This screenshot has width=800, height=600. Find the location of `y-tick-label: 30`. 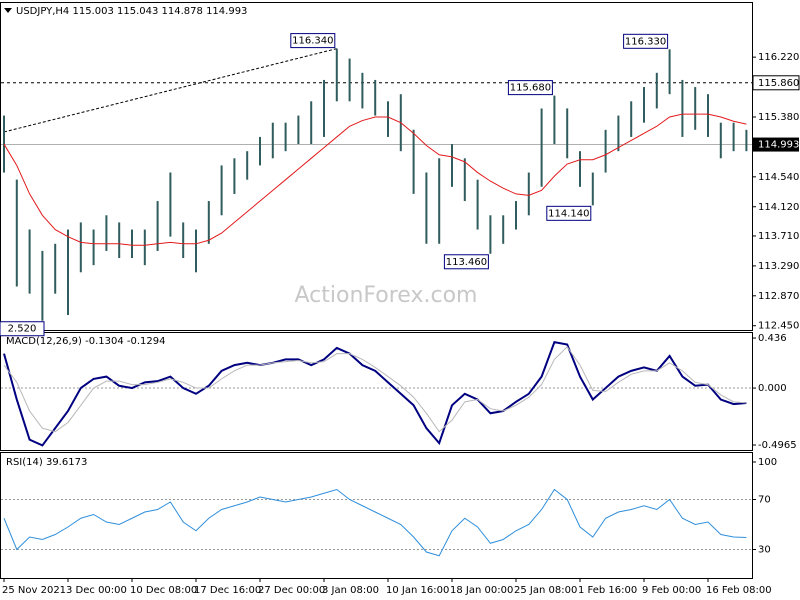

y-tick-label: 30 is located at coordinates (764, 550).